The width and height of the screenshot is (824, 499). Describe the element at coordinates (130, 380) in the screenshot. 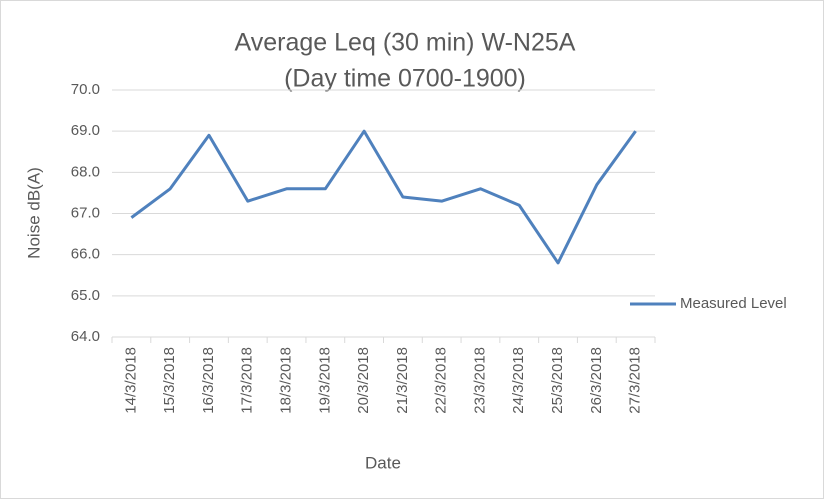

I see `x-tick-label: 14/3/2018` at that location.